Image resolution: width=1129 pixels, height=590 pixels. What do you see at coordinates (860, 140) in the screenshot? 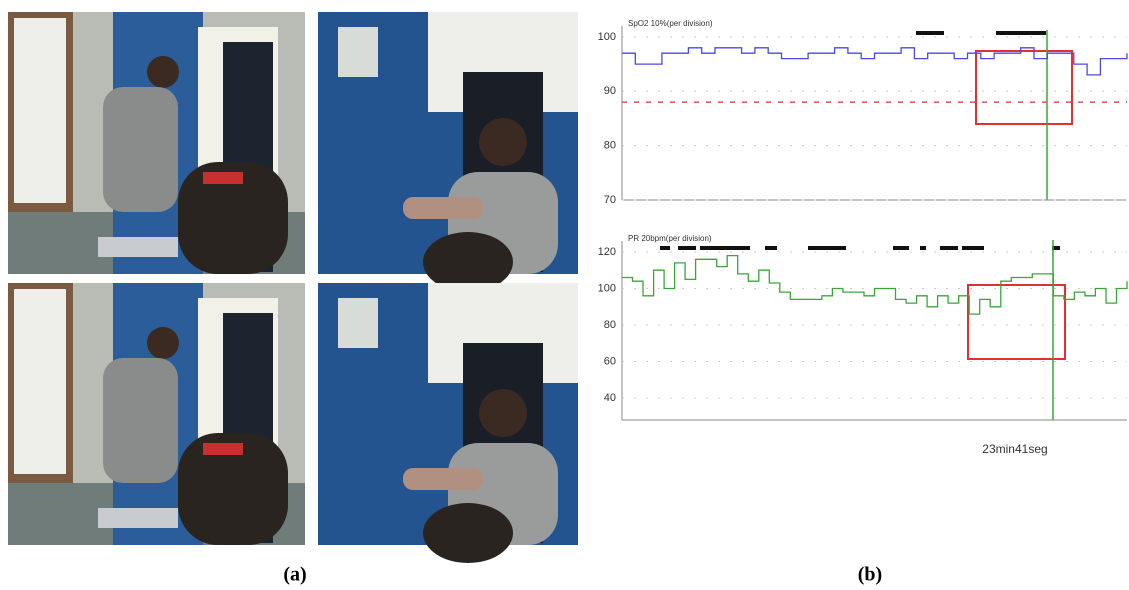
I see `alarm-markers` at bounding box center [860, 140].